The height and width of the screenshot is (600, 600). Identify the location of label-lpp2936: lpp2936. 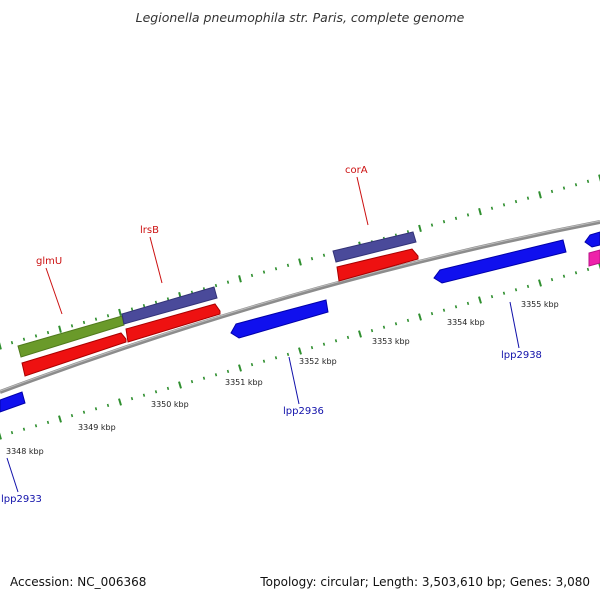
(303, 411).